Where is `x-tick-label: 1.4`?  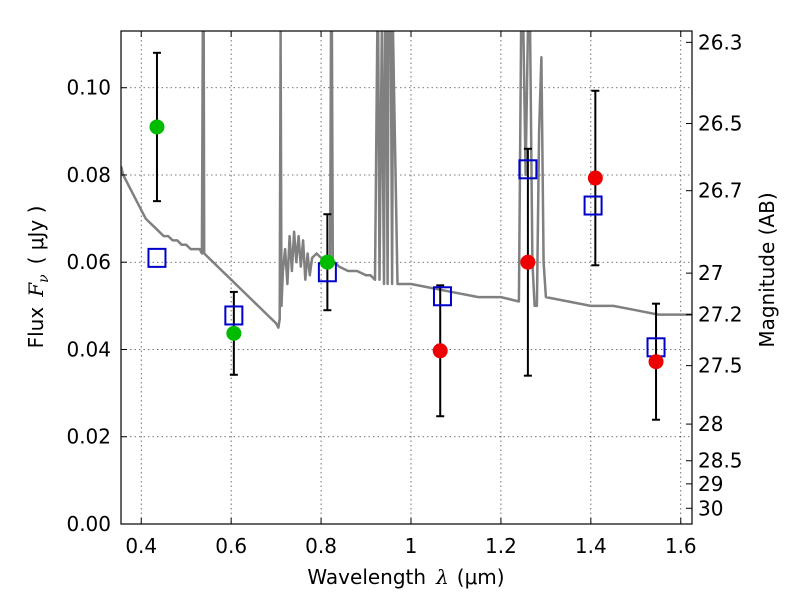
x-tick-label: 1.4 is located at coordinates (591, 546).